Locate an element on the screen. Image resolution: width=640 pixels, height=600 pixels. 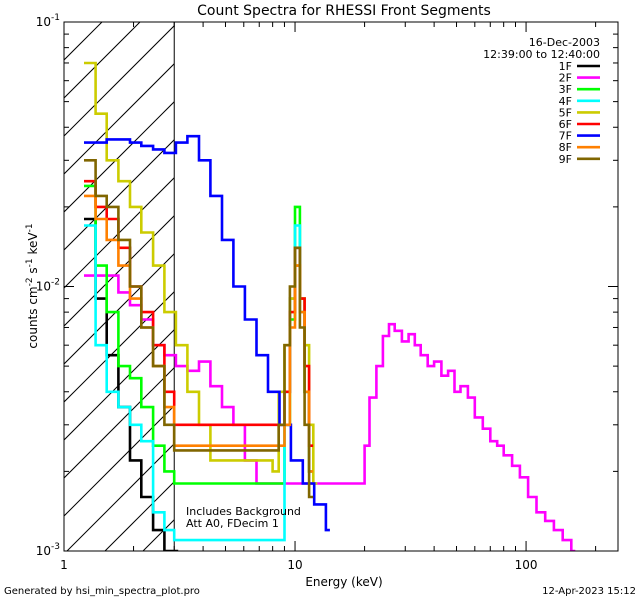
series-line-1F is located at coordinates (131, 384).